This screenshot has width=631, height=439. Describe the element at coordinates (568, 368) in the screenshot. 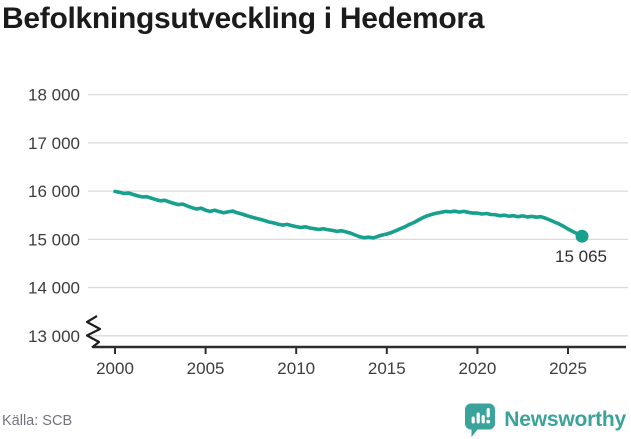

I see `x-axis-tick-label: 2025` at that location.